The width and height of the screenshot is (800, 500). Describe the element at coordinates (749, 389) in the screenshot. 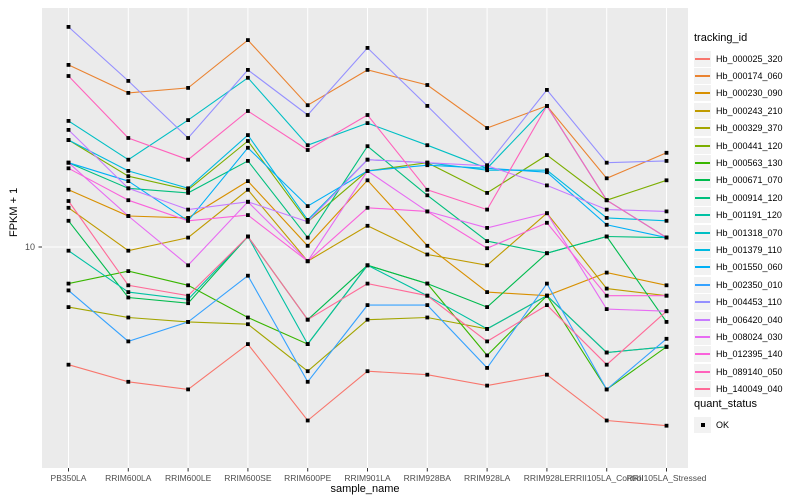

I see `legend-label: Hb_140049_040` at that location.